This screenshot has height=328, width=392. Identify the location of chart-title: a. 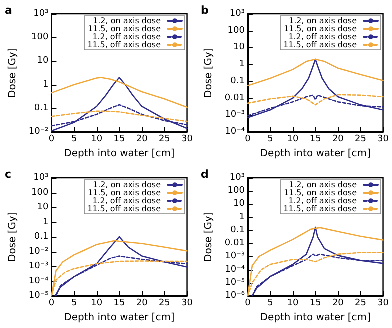
(8, 10).